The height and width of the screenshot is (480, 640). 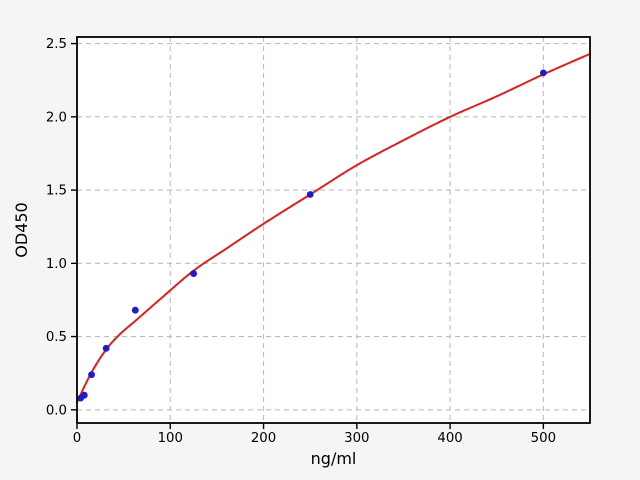 What do you see at coordinates (356, 438) in the screenshot?
I see `x-tick-label: 300` at bounding box center [356, 438].